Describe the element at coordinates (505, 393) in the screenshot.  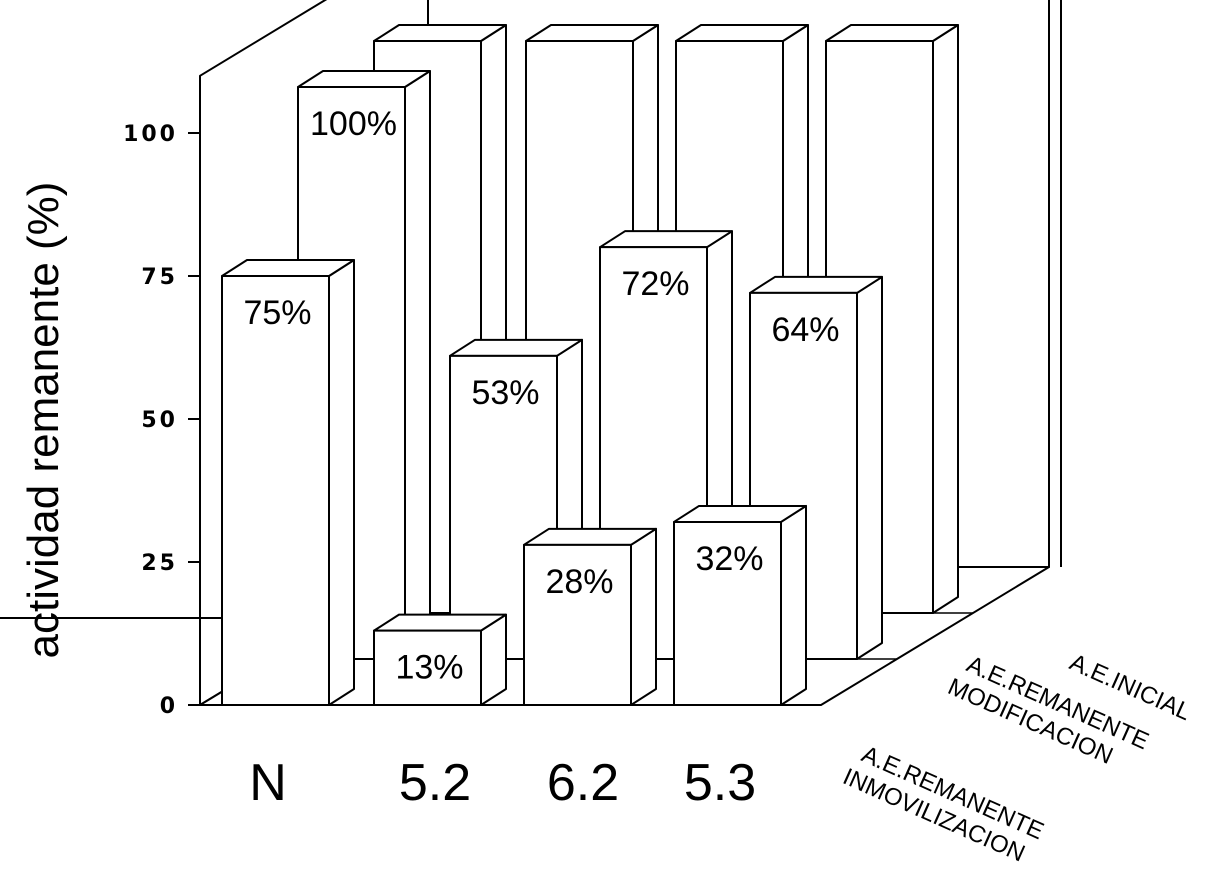
I see `data-label: 53%` at that location.